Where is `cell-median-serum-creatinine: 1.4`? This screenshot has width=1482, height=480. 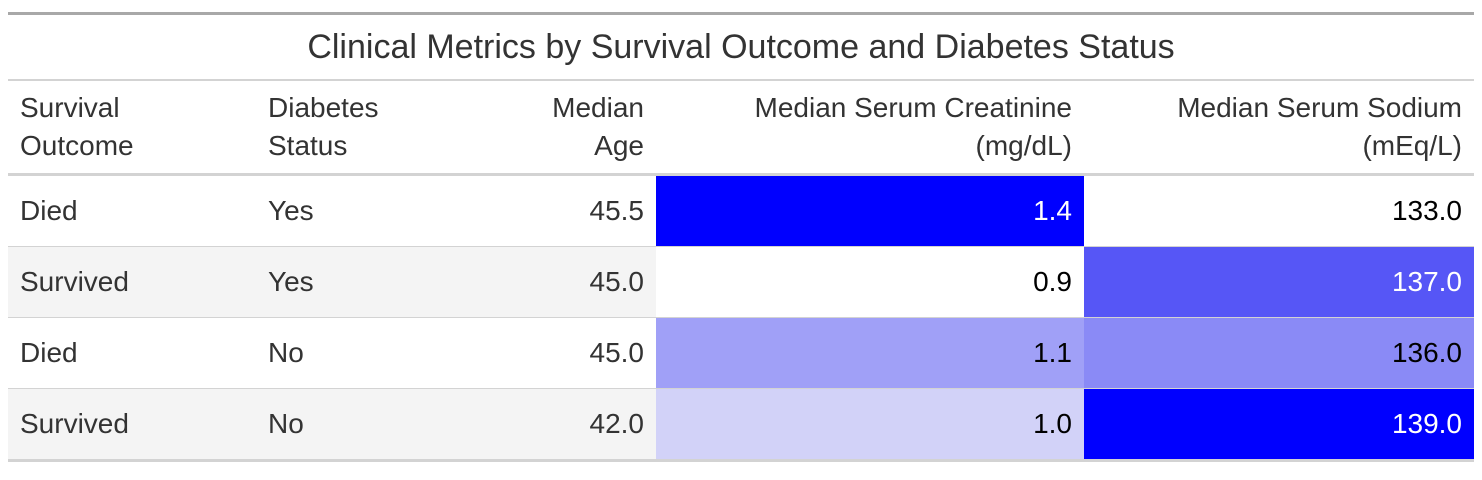 cell-median-serum-creatinine: 1.4 is located at coordinates (870, 210).